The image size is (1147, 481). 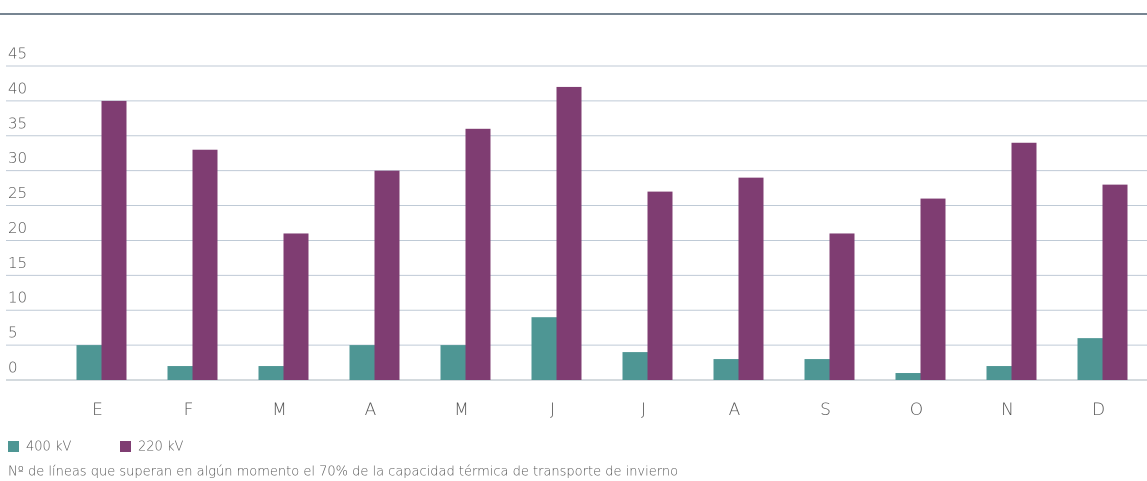 I want to click on x-tick-label: S, so click(x=825, y=410).